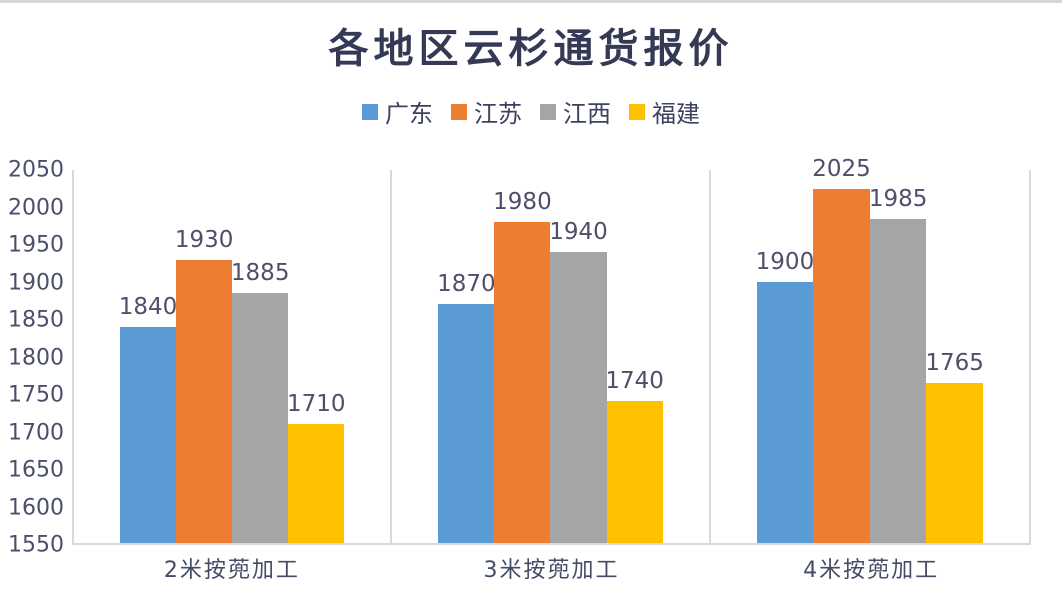  What do you see at coordinates (204, 401) in the screenshot?
I see `bar-江苏-2米按蔸加工` at bounding box center [204, 401].